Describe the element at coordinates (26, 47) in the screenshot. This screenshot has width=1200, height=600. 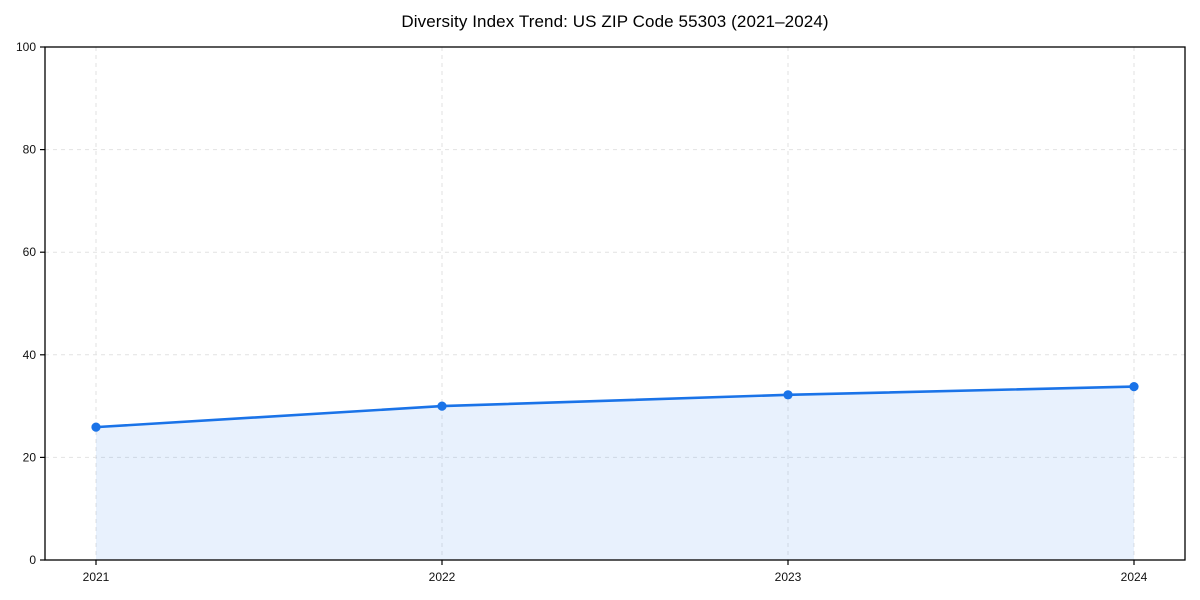
I see `y-axis-tick-label: 100` at that location.